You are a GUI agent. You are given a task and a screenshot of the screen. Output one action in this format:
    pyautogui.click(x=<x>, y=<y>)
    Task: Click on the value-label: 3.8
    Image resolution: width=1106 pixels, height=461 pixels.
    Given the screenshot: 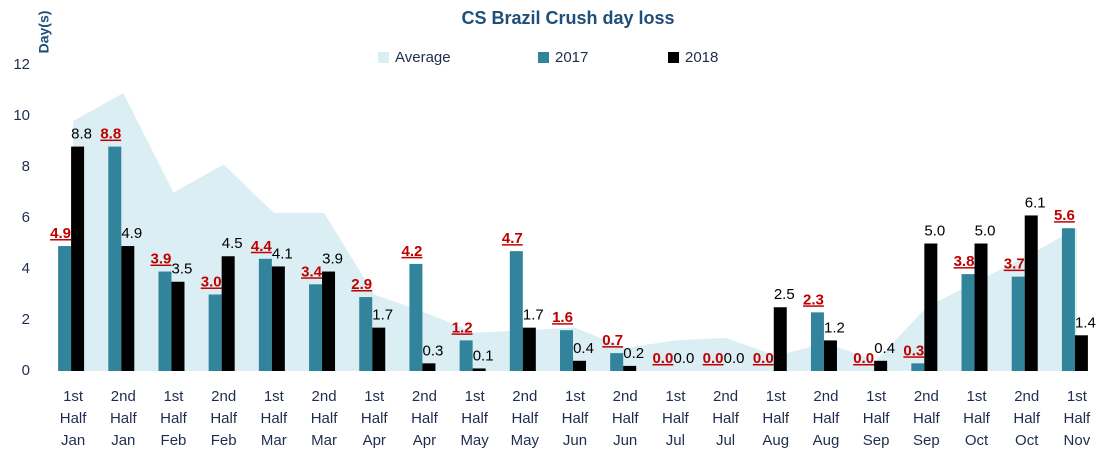 What is the action you would take?
    pyautogui.click(x=964, y=261)
    